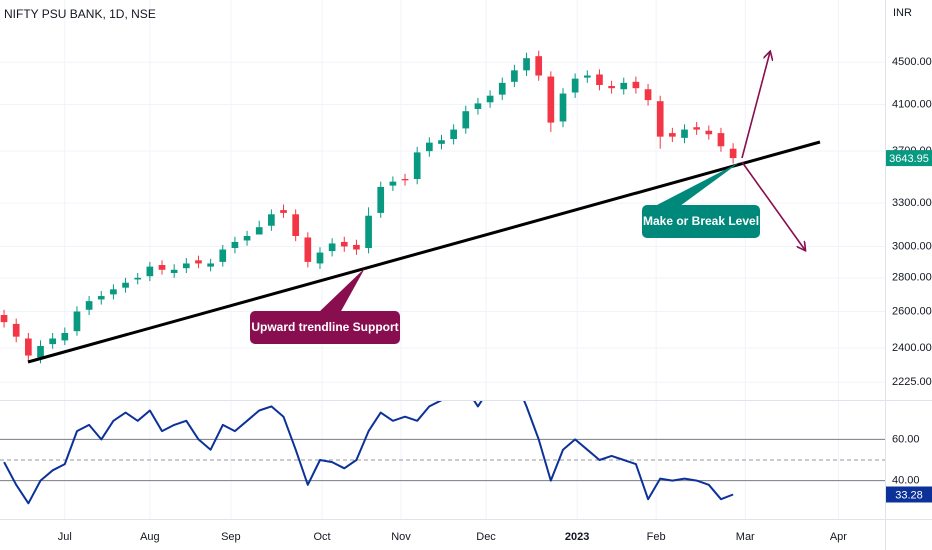  I want to click on last-price-box, so click(909, 158).